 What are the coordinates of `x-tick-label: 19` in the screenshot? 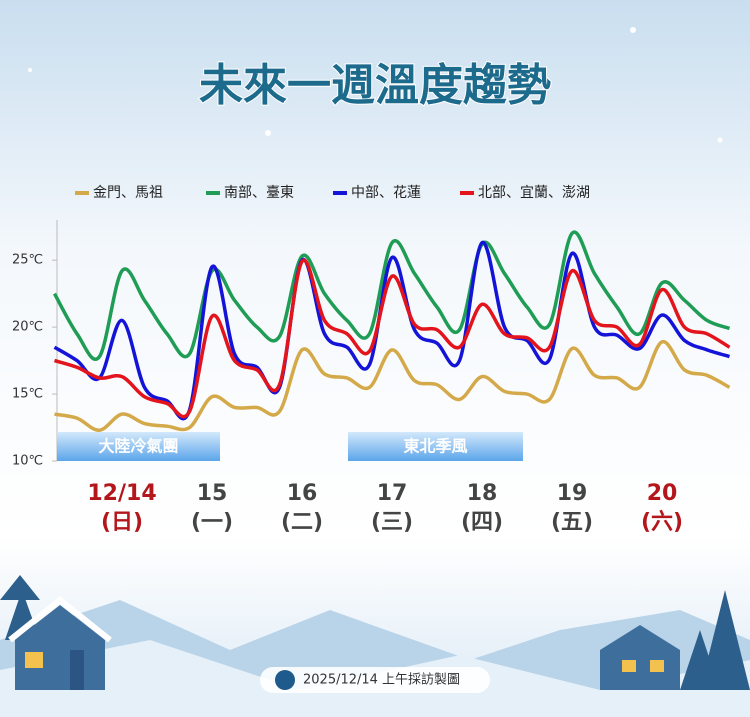 It's located at (572, 493).